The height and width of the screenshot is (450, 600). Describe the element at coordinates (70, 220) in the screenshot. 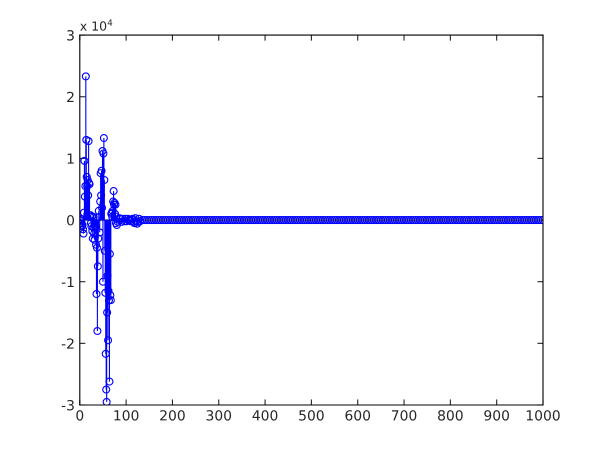

I see `y-tick-label: 0` at that location.